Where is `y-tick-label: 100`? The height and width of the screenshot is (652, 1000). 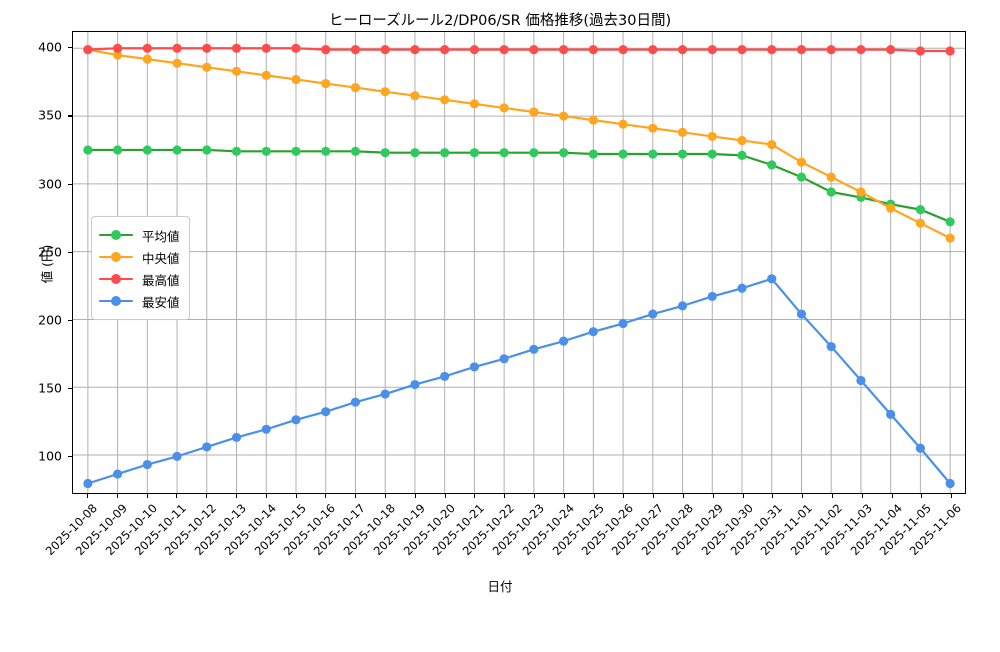
y-tick-label: 100 is located at coordinates (50, 456).